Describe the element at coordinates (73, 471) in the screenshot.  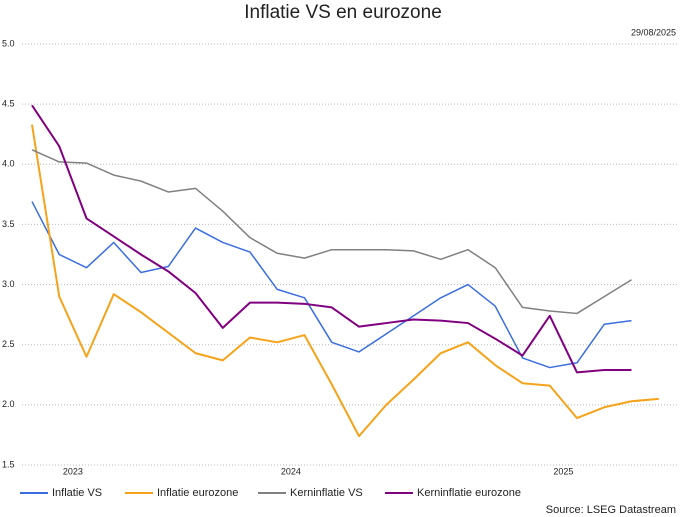
I see `x-tick-label: 2023` at that location.